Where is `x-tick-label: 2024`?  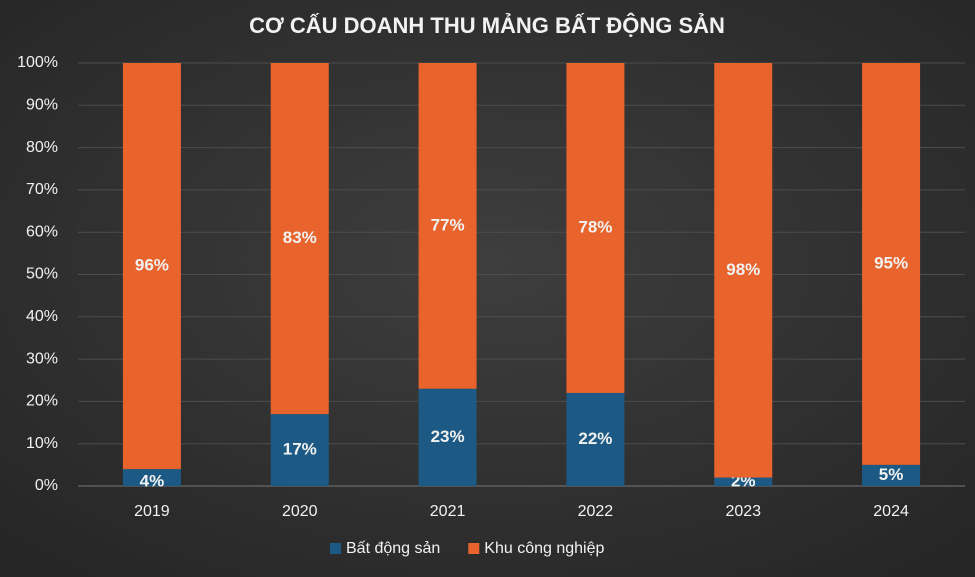 x-tick-label: 2024 is located at coordinates (891, 511).